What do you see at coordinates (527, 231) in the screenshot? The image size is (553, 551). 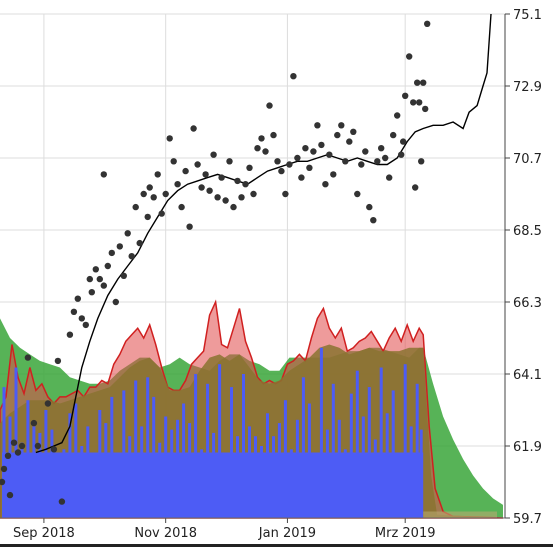 I see `y-tick-label: 68.5` at bounding box center [527, 231].